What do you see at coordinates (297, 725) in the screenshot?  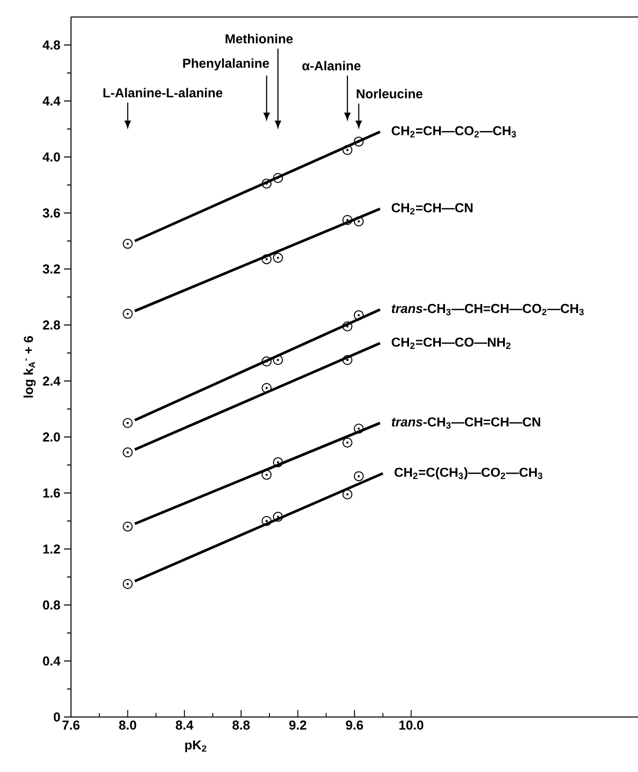 I see `x-tick-label: 9.2` at bounding box center [297, 725].